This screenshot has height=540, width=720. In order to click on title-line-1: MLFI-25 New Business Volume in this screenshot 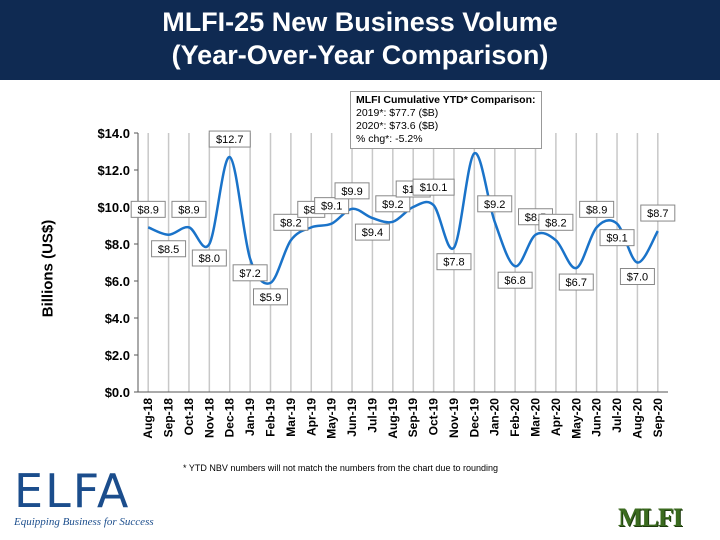, I will do `click(360, 22)`.